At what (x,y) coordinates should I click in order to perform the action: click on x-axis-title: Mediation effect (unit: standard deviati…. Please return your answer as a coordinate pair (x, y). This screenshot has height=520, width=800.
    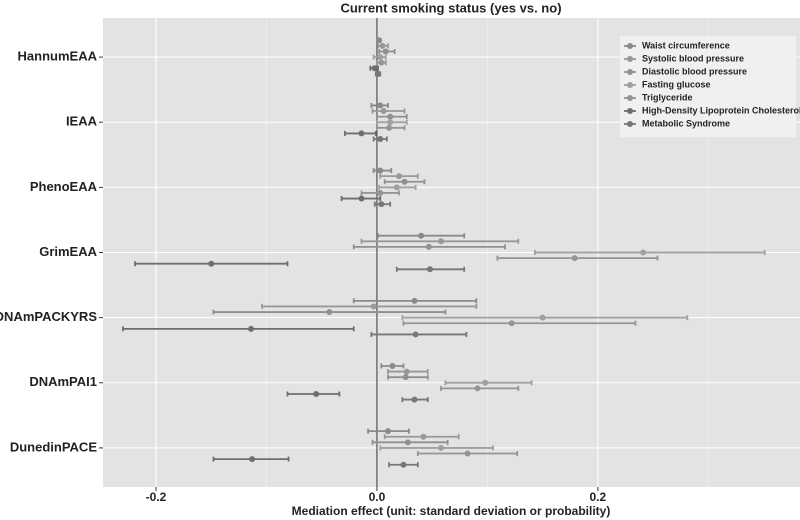
    Looking at the image, I should click on (451, 511).